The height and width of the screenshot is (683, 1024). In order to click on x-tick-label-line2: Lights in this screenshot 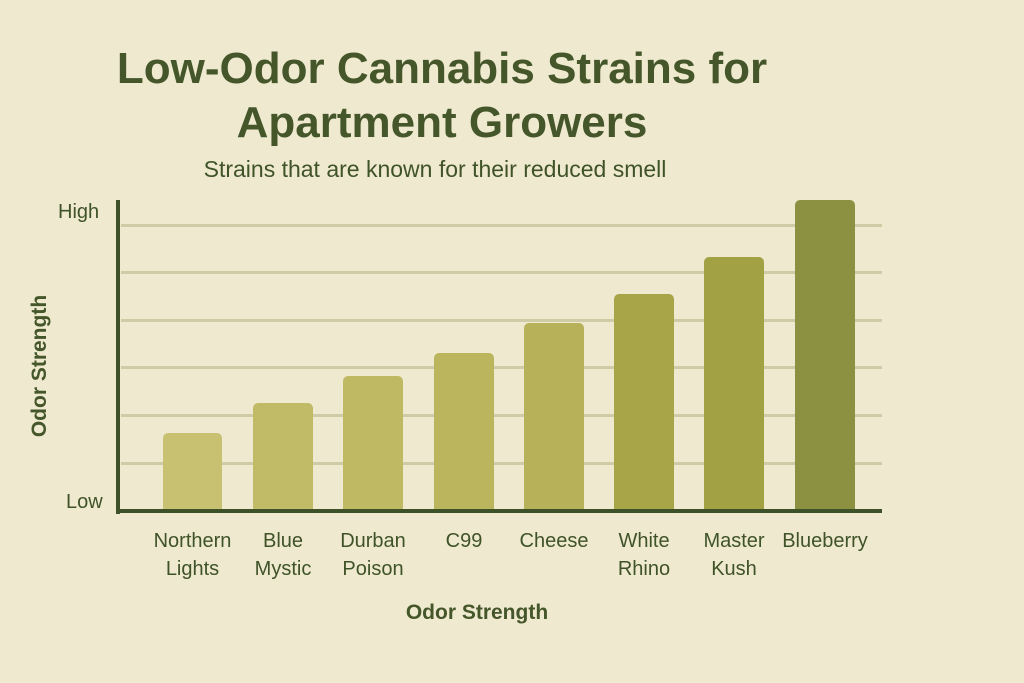, I will do `click(192, 569)`.